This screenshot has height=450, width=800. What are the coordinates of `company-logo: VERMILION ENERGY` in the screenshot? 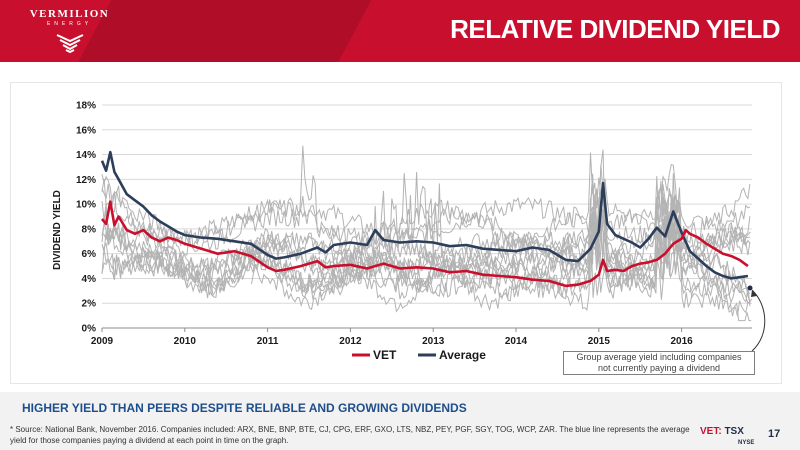 It's located at (69, 32).